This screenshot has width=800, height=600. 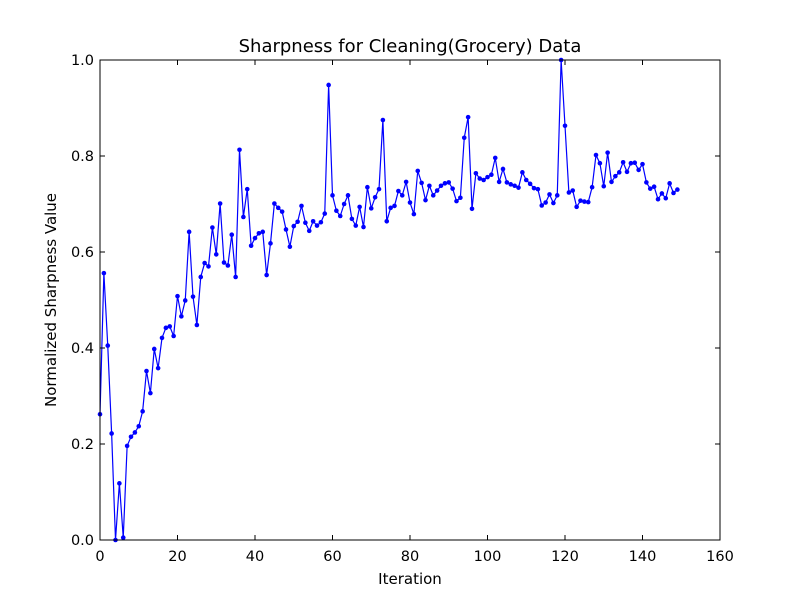 What do you see at coordinates (82, 349) in the screenshot?
I see `y-tick-label: 0.4` at bounding box center [82, 349].